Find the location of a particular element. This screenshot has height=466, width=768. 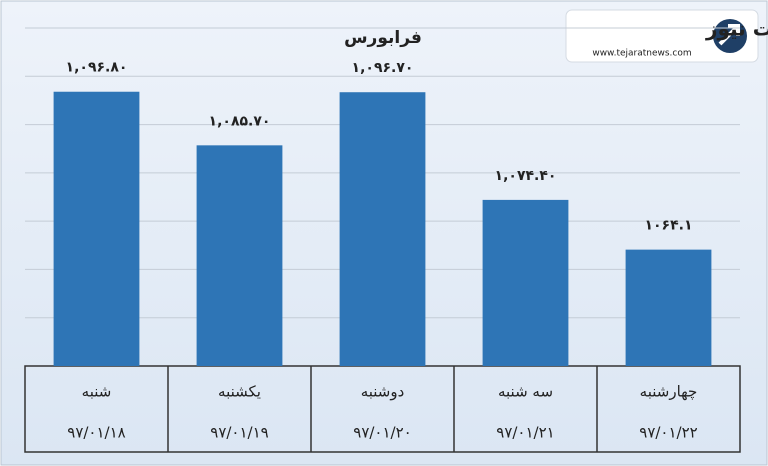

logo-arrow is located at coordinates (729, 35).